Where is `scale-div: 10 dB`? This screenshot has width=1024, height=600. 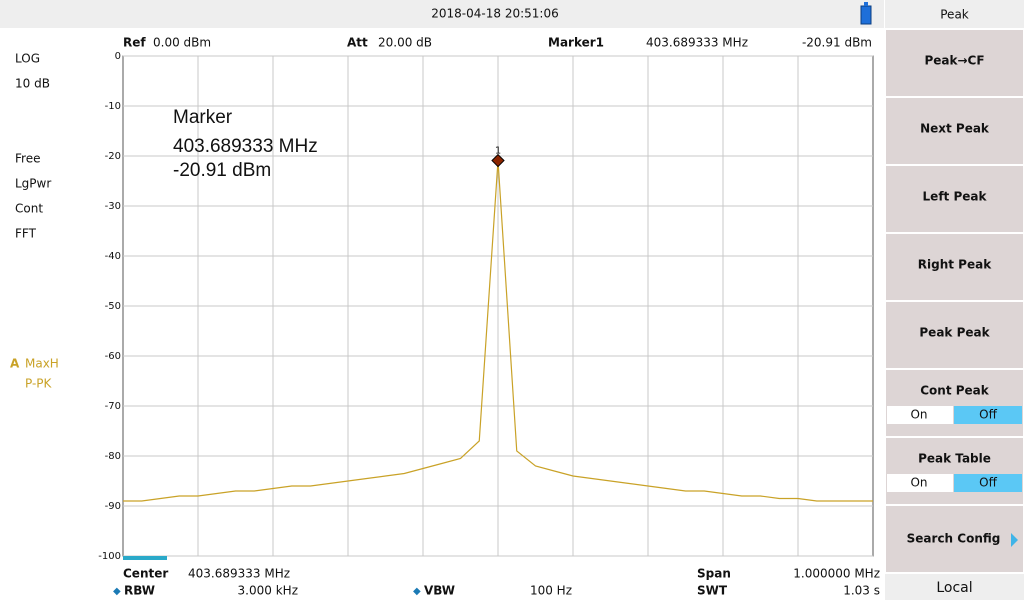
scale-div: 10 dB is located at coordinates (32, 84).